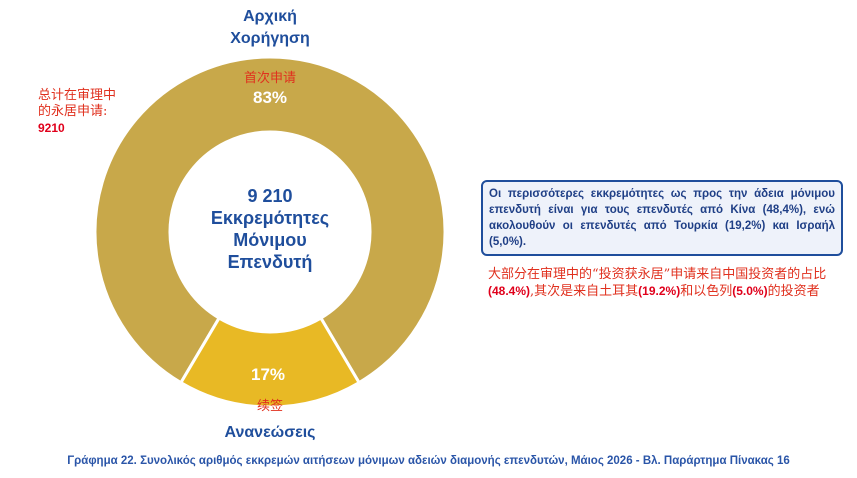 Image resolution: width=857 pixels, height=478 pixels. What do you see at coordinates (268, 374) in the screenshot?
I see `data-label-renewals: 17%` at bounding box center [268, 374].